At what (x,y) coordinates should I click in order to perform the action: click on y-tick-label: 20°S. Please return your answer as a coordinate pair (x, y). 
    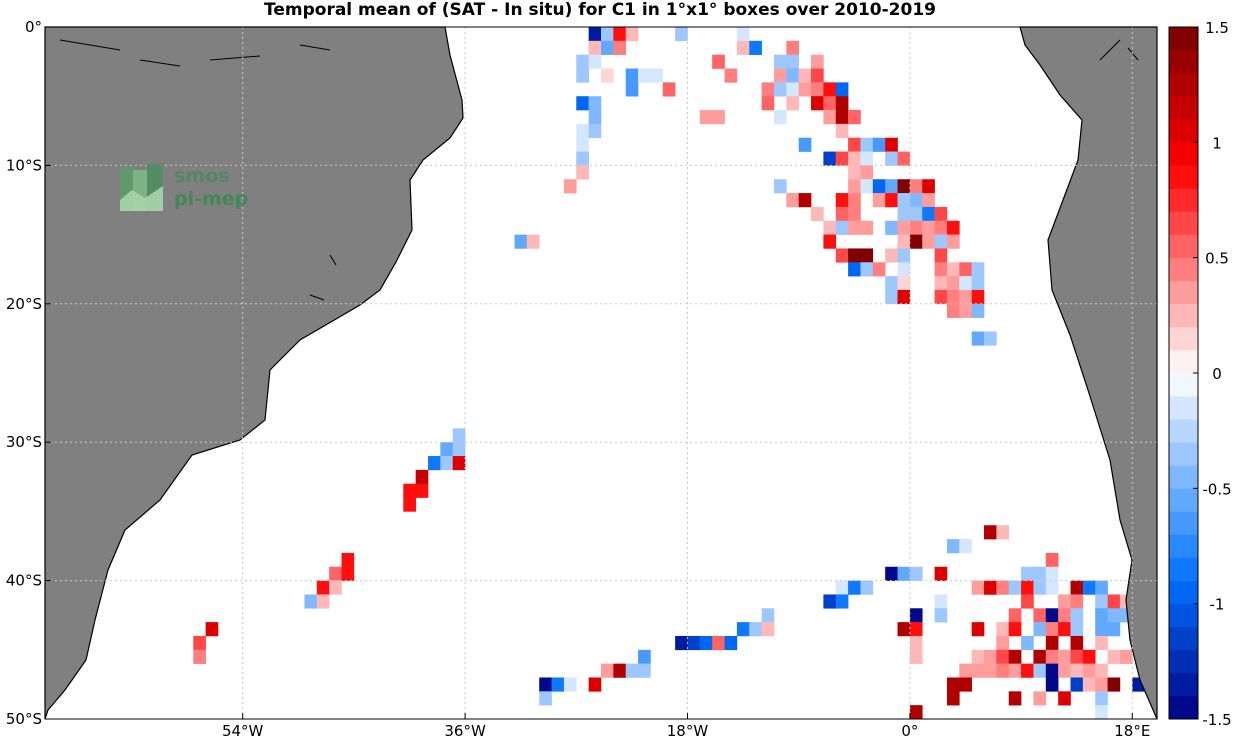
    Looking at the image, I should click on (24, 304).